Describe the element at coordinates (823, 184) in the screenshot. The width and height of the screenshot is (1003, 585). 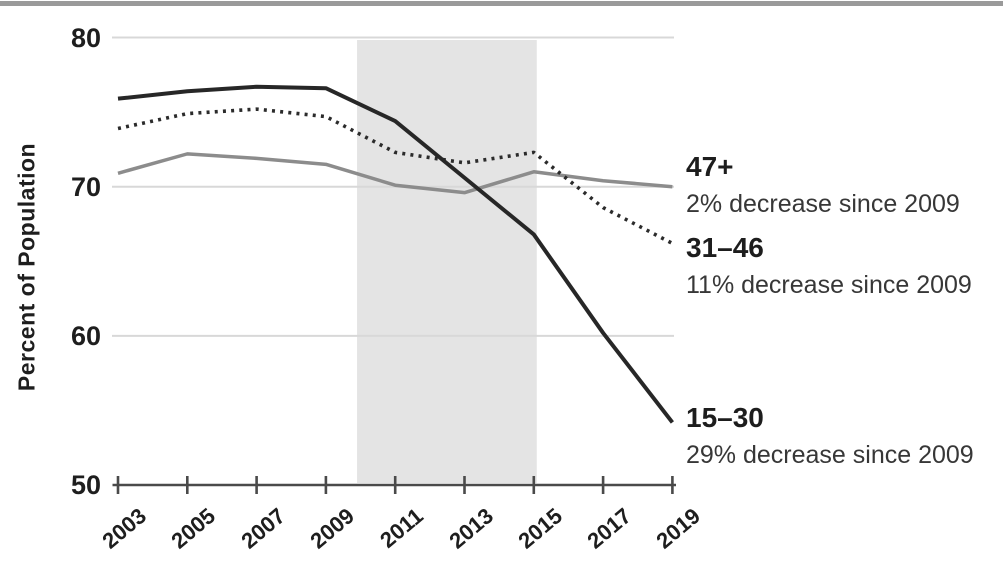
I see `series-annotation-47plus: 47+ 2% decrease since 2009` at that location.